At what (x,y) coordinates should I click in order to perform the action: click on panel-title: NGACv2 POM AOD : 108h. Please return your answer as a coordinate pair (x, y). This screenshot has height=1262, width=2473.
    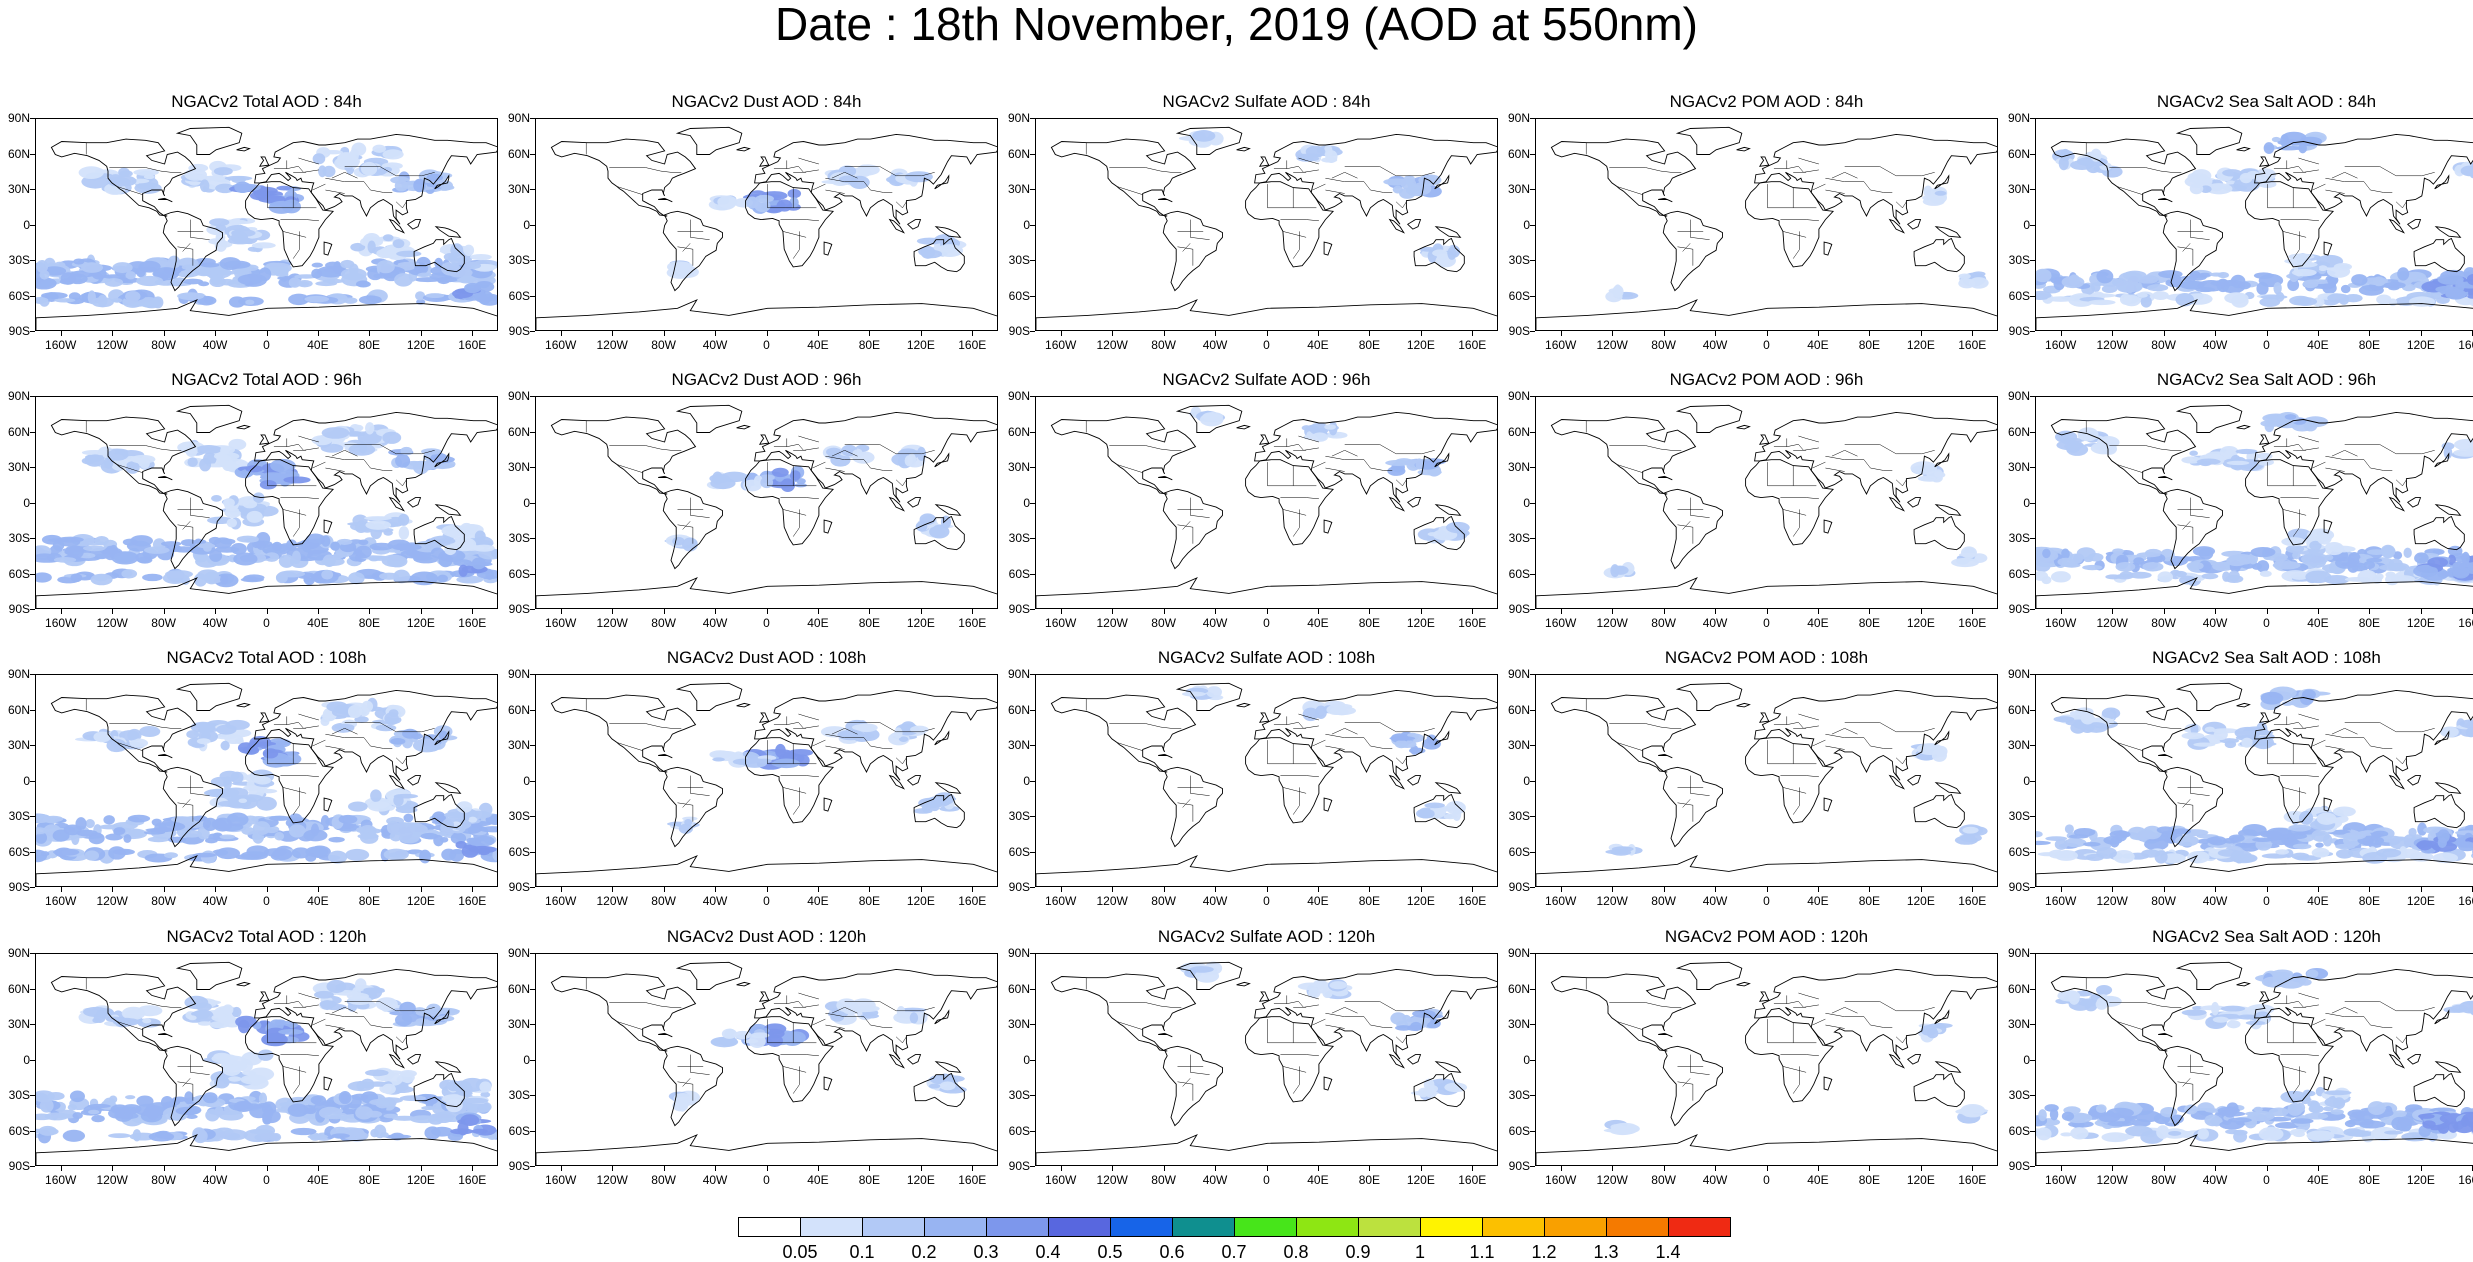
    Looking at the image, I should click on (1766, 658).